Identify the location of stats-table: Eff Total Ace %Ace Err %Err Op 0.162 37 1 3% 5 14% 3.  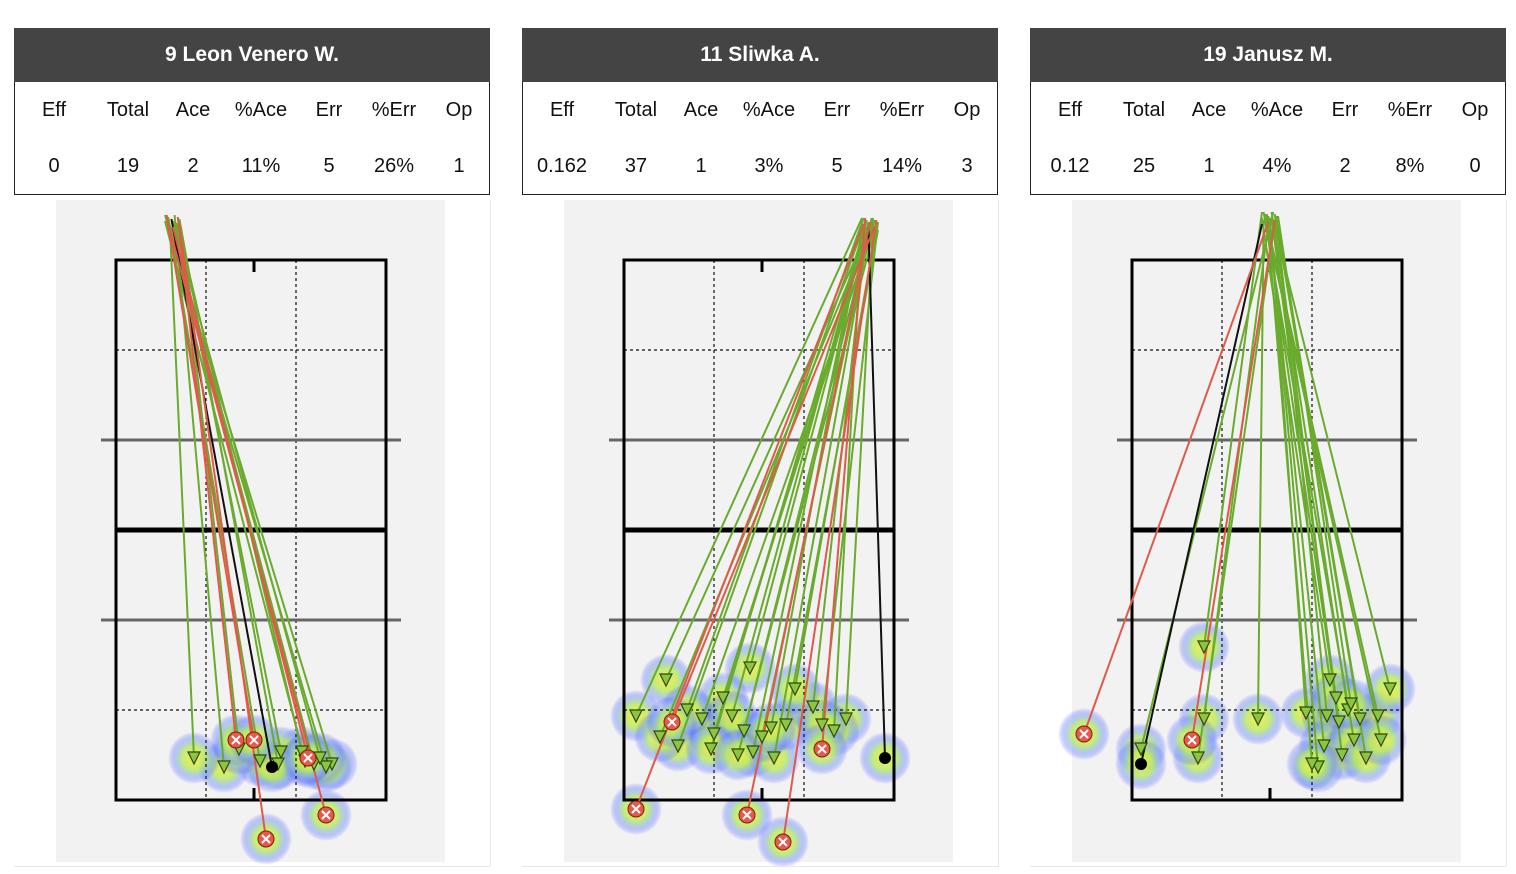
(760, 138).